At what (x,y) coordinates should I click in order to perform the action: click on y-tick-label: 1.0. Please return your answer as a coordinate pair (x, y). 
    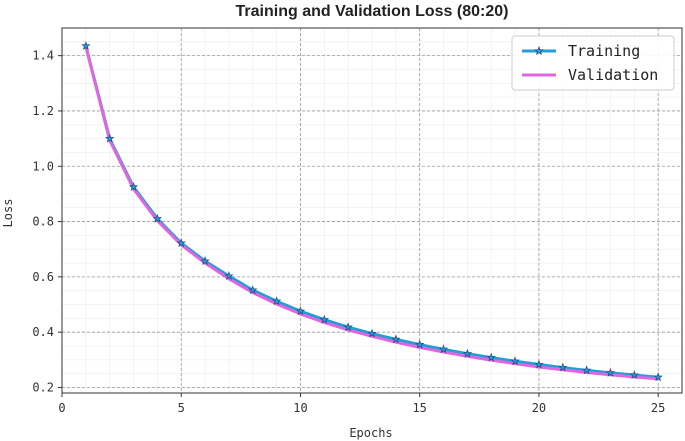
    Looking at the image, I should click on (43, 166).